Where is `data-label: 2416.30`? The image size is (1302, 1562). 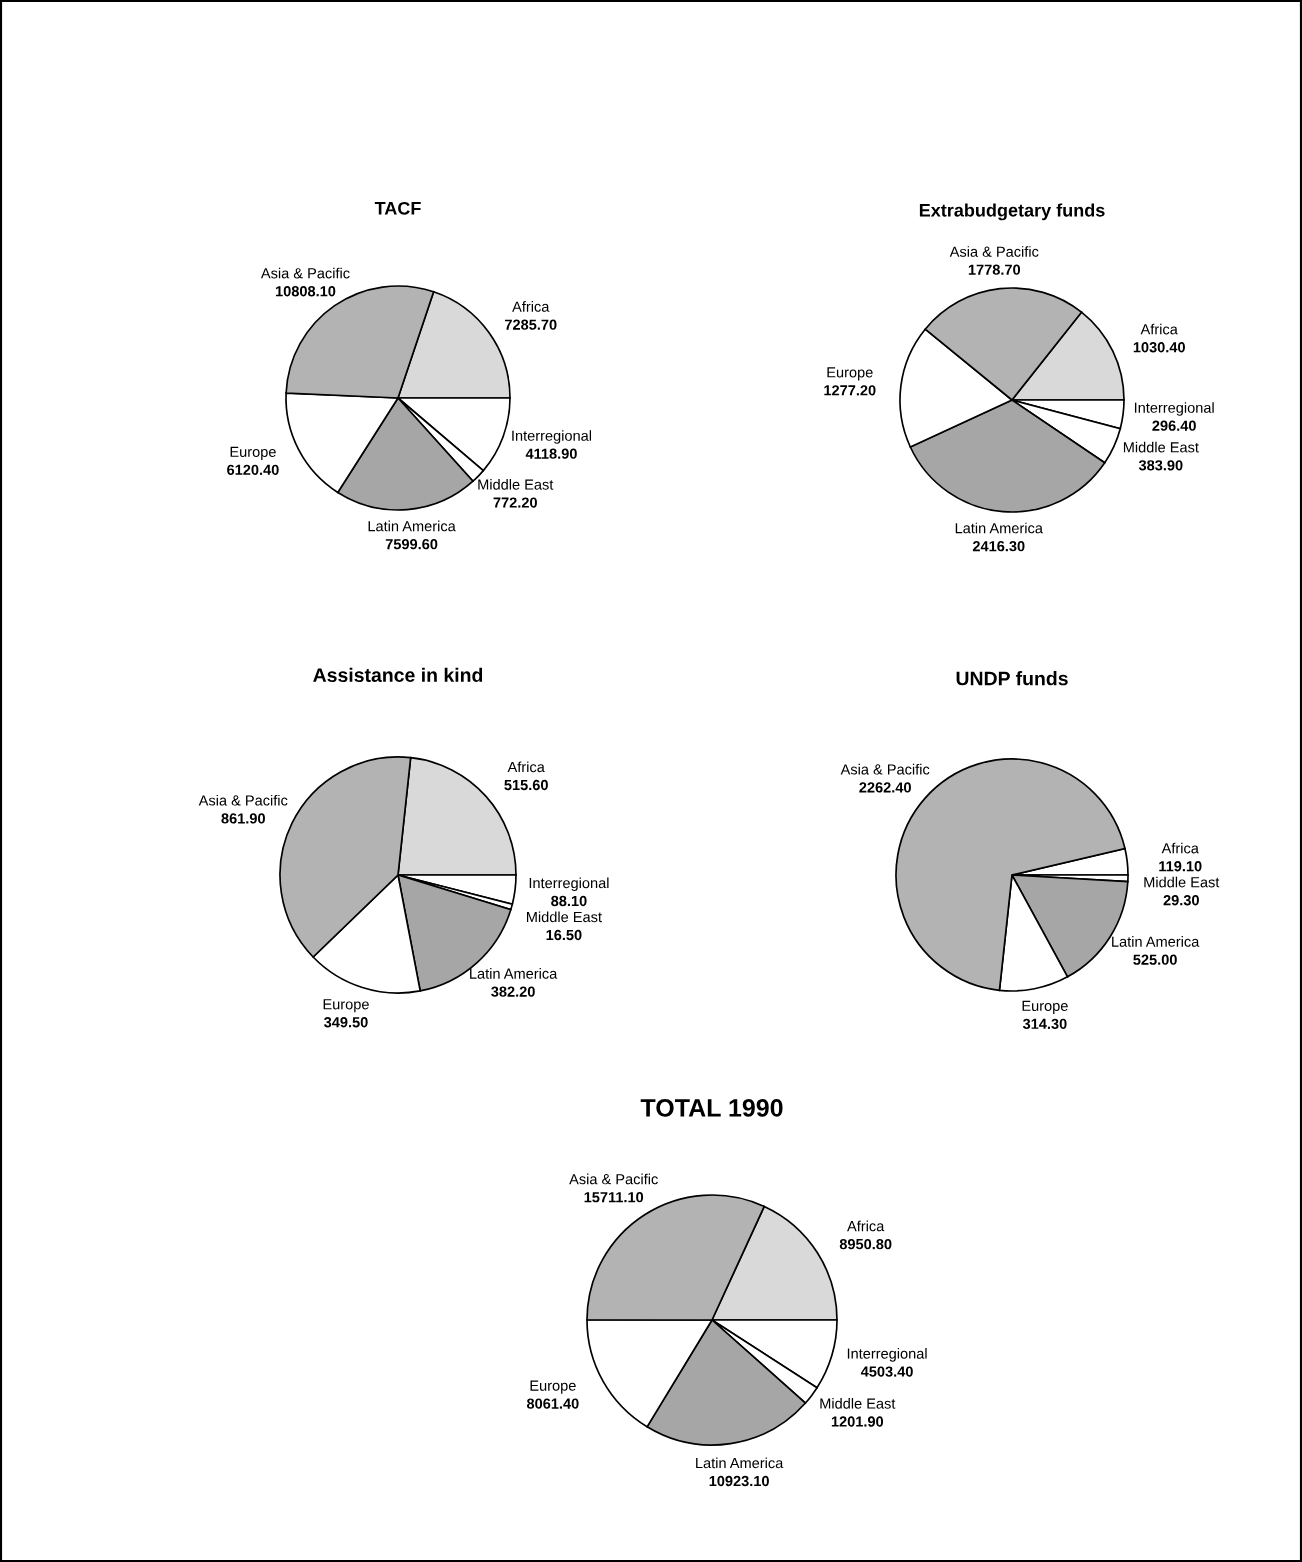
data-label: 2416.30 is located at coordinates (998, 546).